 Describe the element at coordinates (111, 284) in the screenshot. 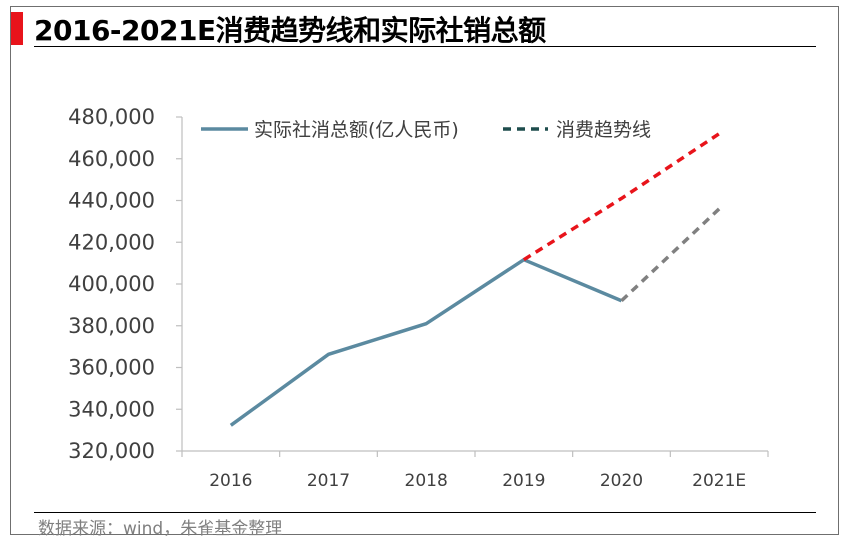

I see `y-tick-label: 400,000` at that location.